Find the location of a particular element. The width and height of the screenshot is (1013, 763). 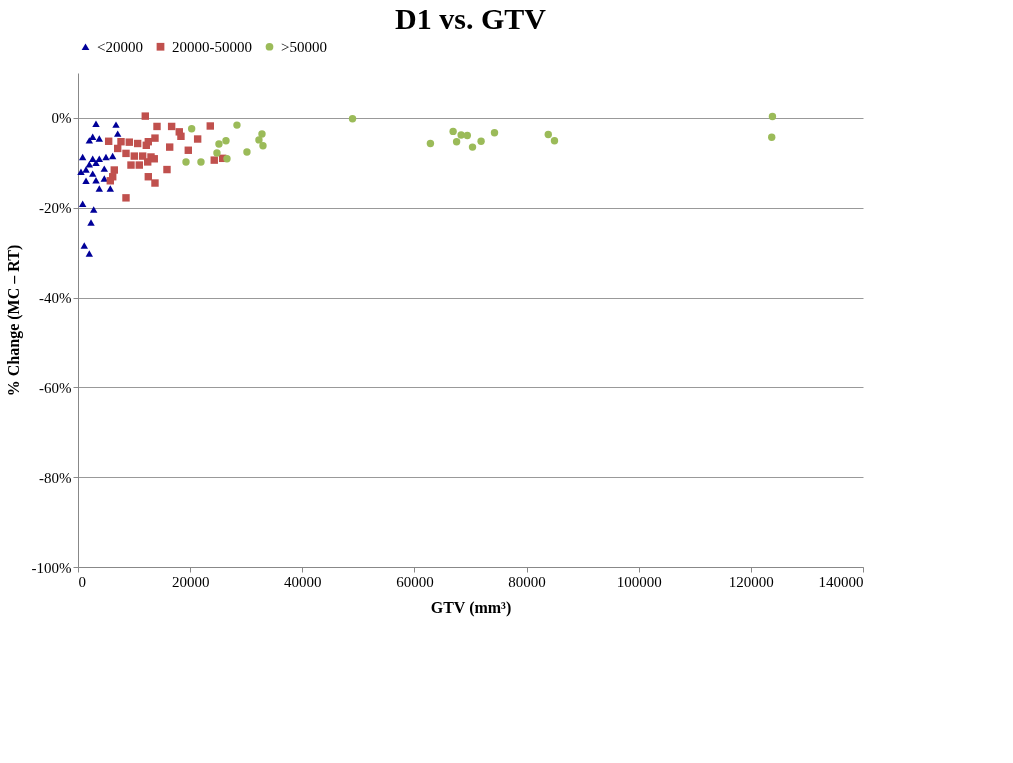

x-tick-label: 80000 is located at coordinates (527, 581).